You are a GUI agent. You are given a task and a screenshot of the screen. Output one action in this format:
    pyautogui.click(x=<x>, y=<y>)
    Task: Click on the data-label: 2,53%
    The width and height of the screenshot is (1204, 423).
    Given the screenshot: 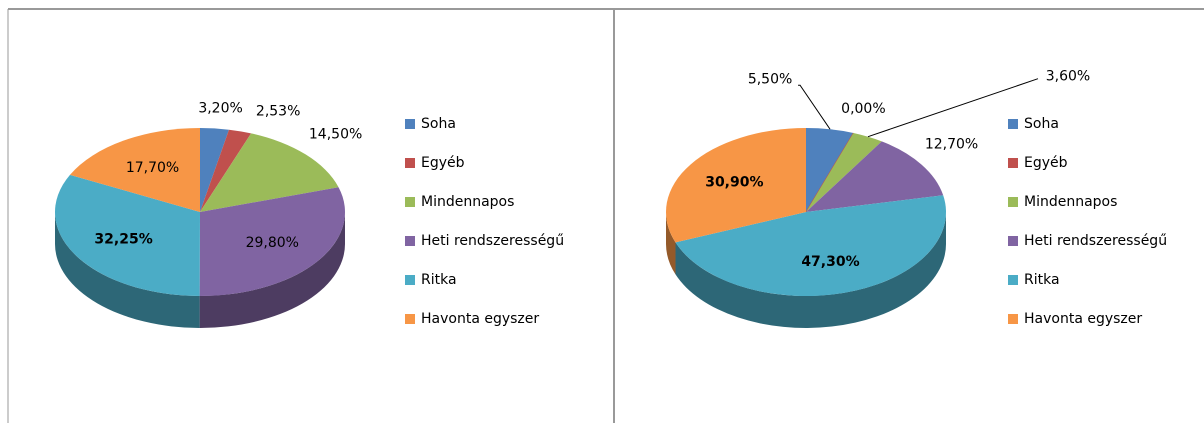 What is the action you would take?
    pyautogui.click(x=278, y=111)
    